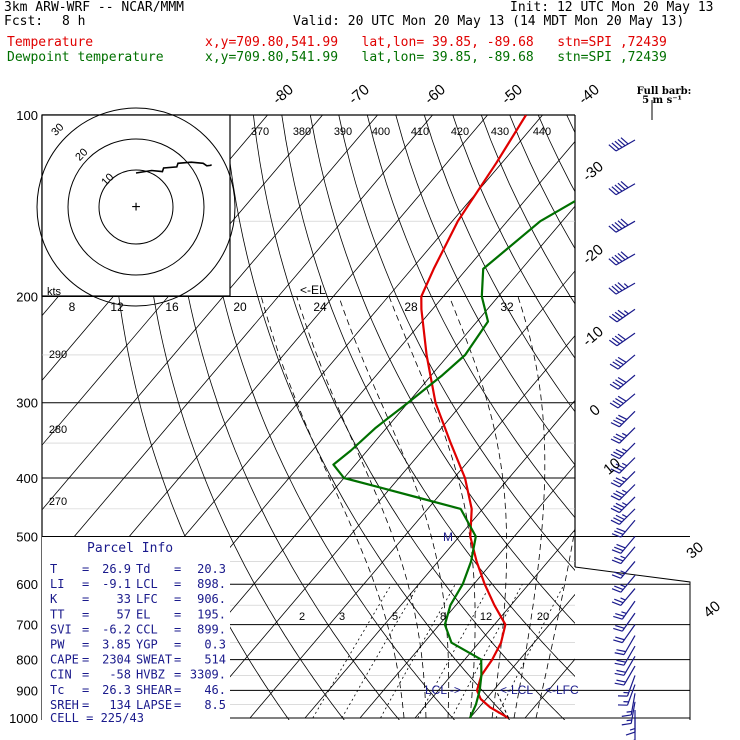  I want to click on parcel-info-cell: LAPSE, so click(154, 705).